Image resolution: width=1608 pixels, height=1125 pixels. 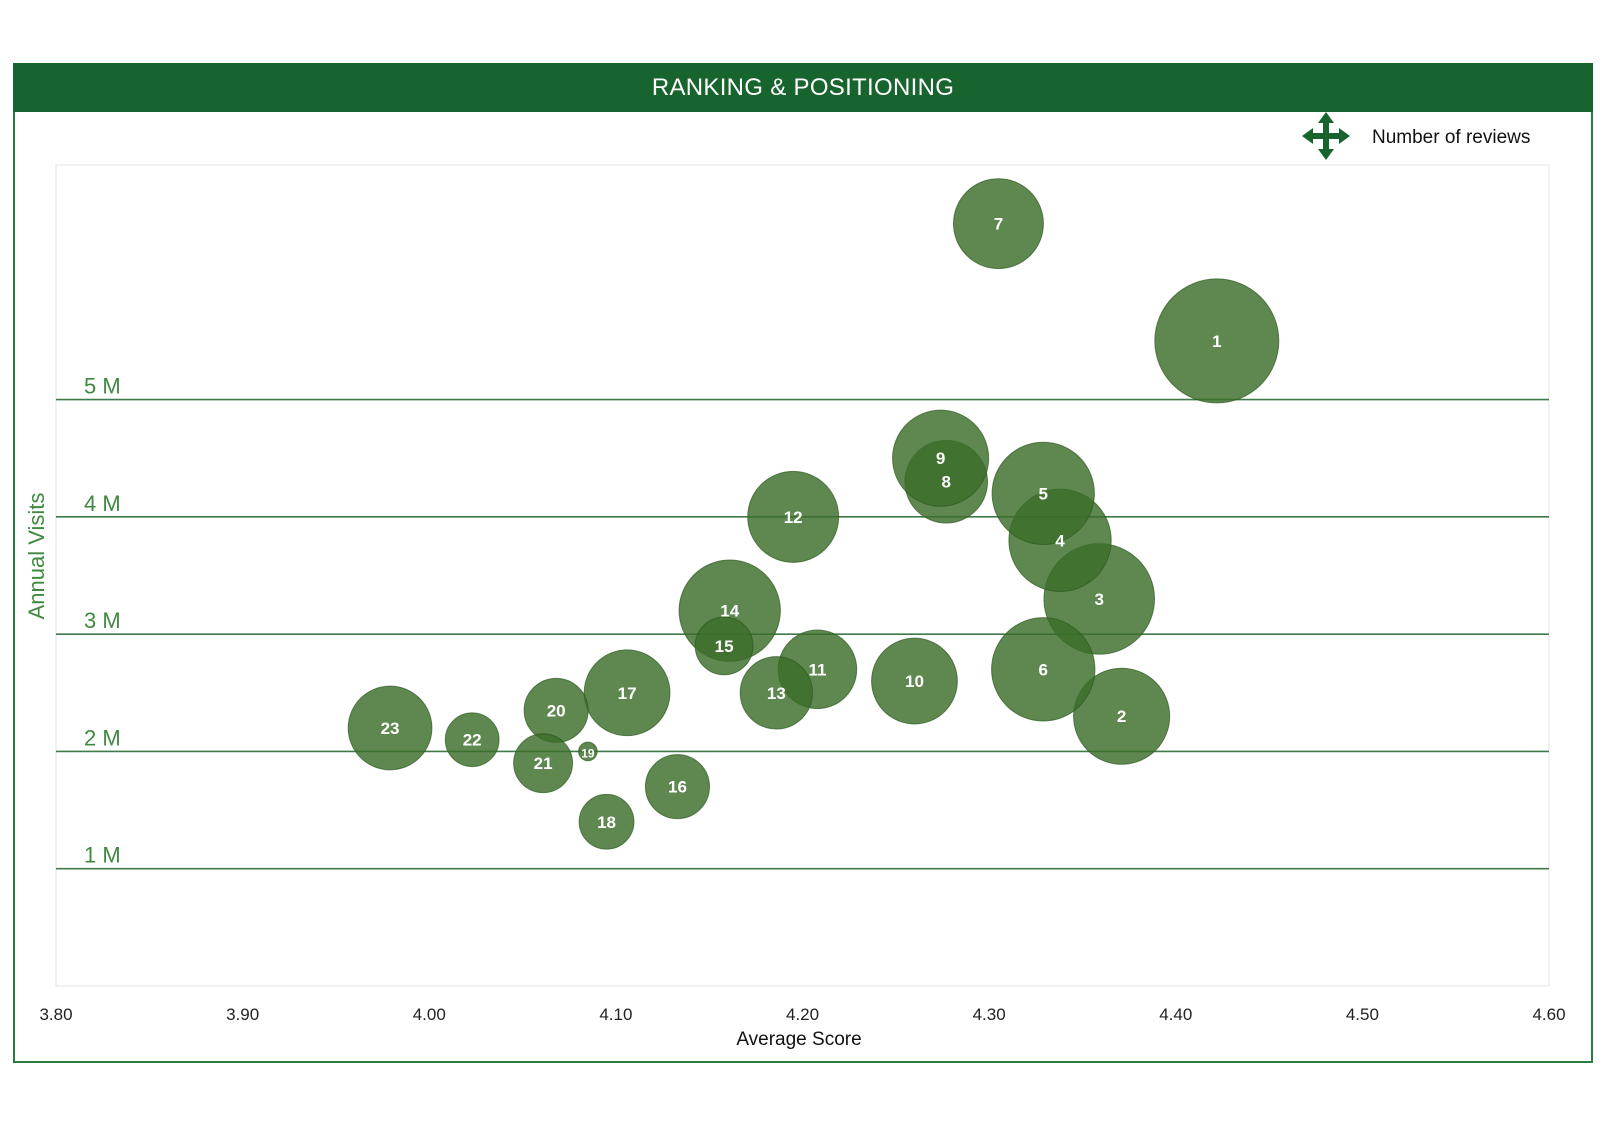 I want to click on bubble-label: 18, so click(x=606, y=822).